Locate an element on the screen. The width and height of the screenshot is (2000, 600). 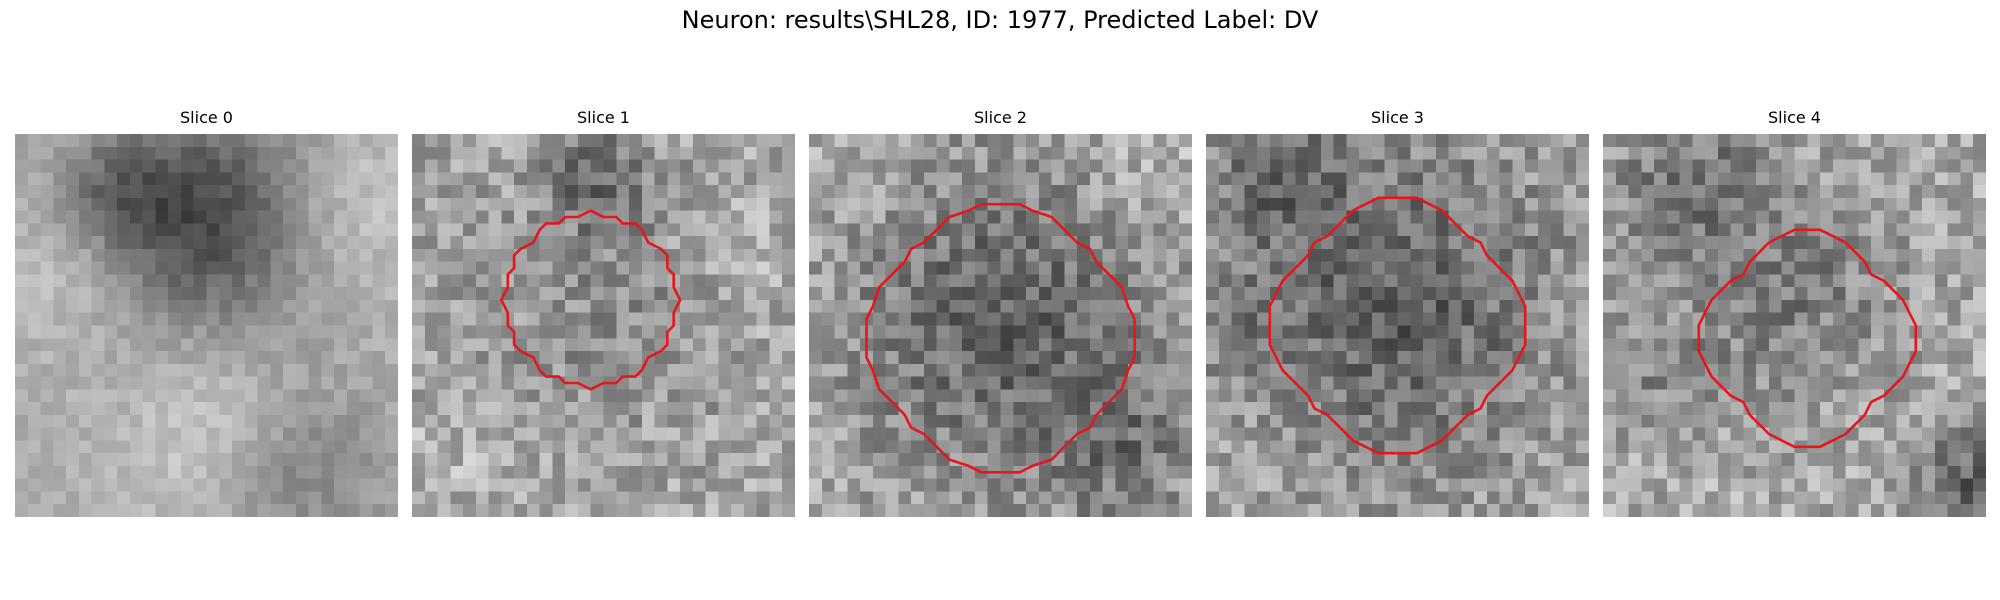
slice-title-1: Slice 1 is located at coordinates (603, 117).